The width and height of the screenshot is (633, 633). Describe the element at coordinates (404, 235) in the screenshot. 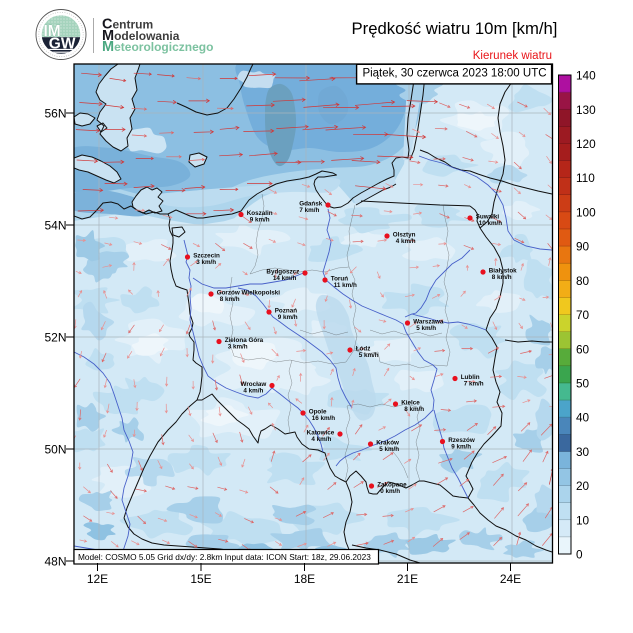

I see `svg-text: Olsztyn` at that location.